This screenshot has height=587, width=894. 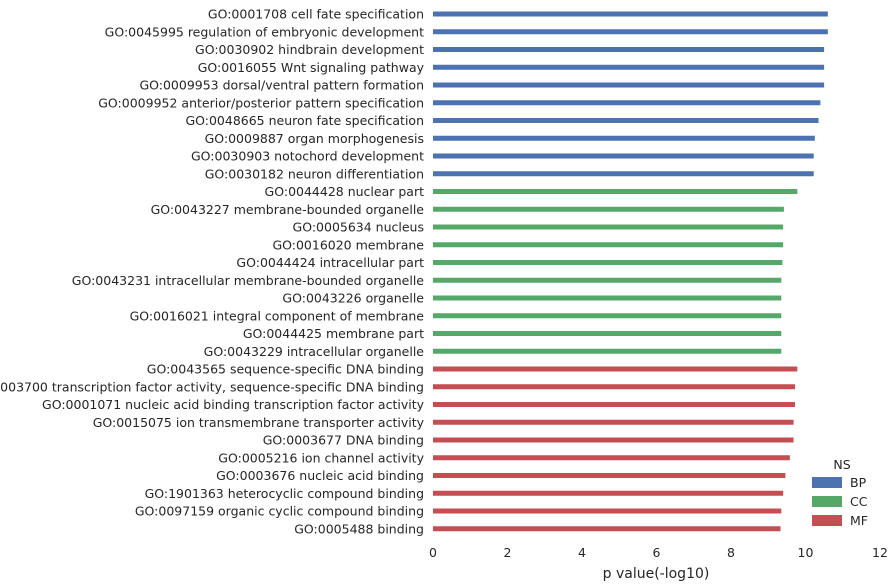 What do you see at coordinates (307, 156) in the screenshot?
I see `category-label: GO:0030903 notochord development` at bounding box center [307, 156].